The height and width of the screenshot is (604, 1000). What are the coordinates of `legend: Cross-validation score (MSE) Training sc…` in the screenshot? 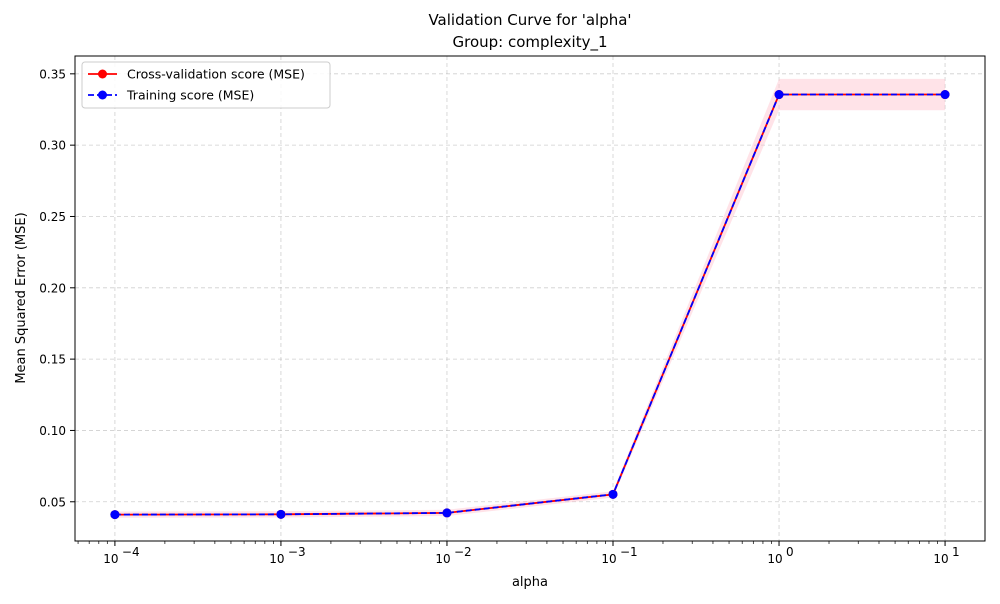 It's located at (206, 85).